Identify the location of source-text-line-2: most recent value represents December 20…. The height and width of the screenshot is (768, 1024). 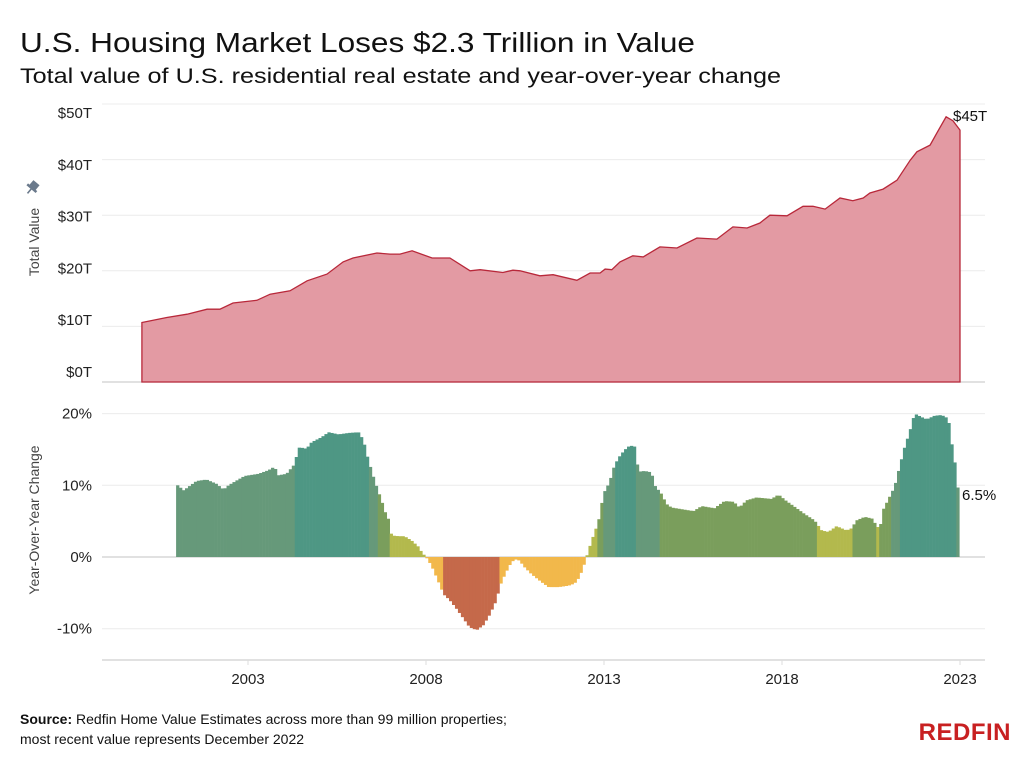
(162, 739).